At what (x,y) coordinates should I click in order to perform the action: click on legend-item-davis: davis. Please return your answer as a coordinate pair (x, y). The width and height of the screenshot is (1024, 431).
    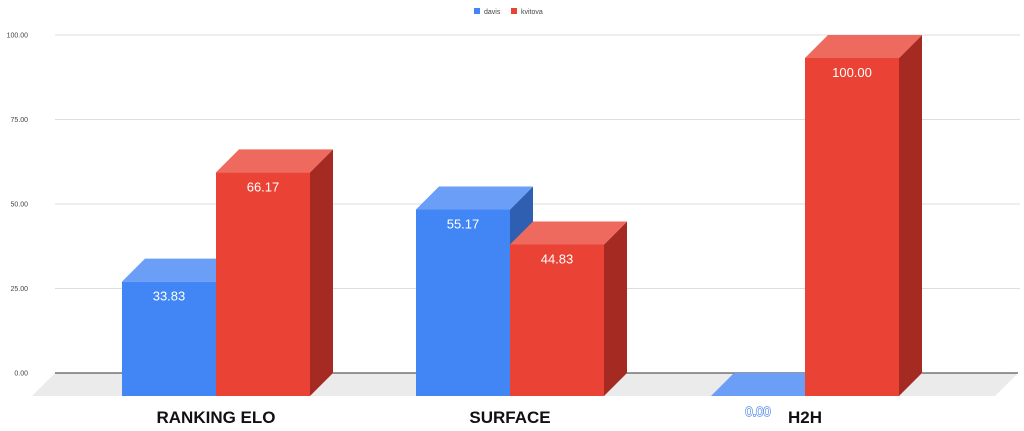
    Looking at the image, I should click on (487, 12).